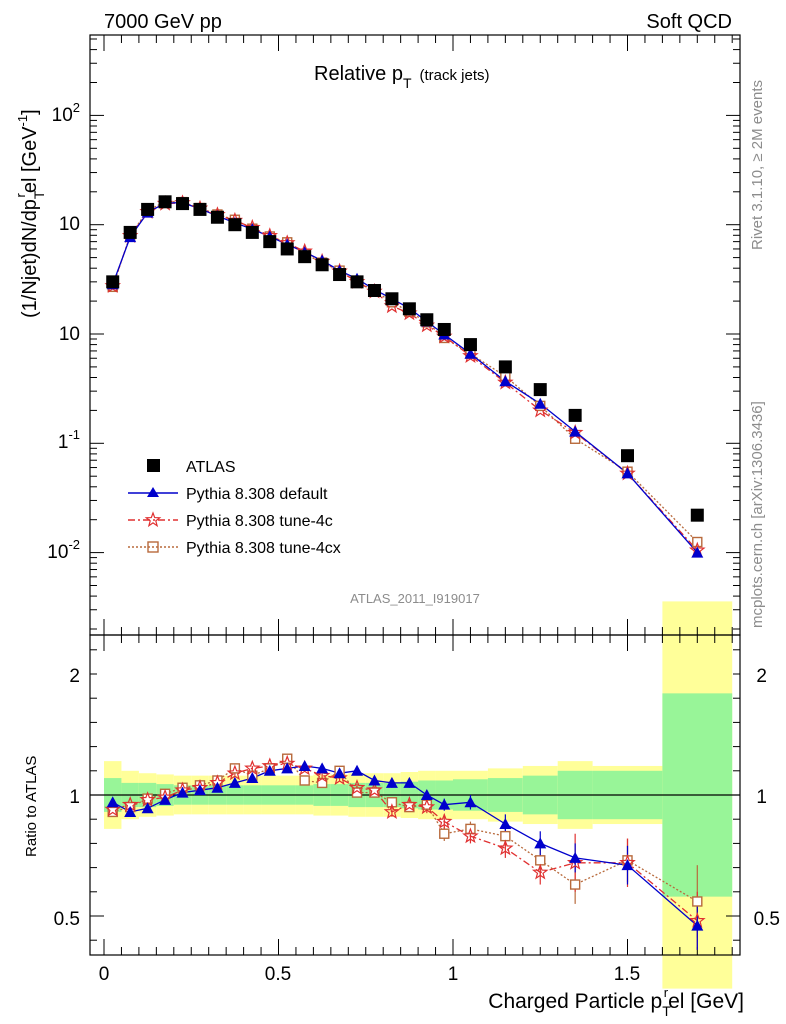 The width and height of the screenshot is (786, 1024). Describe the element at coordinates (153, 547) in the screenshot. I see `legend-marker-4cx` at that location.